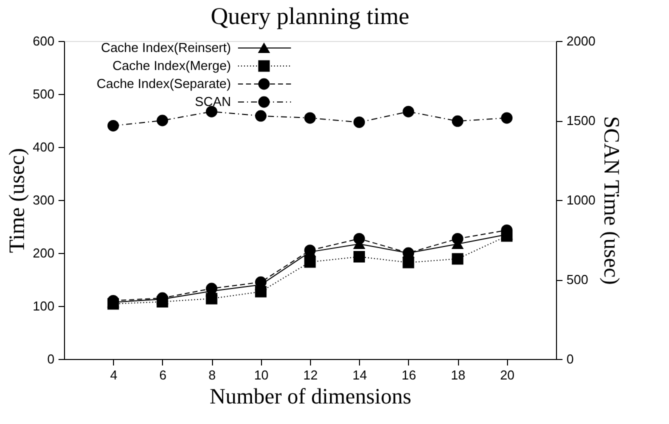 The height and width of the screenshot is (424, 669). What do you see at coordinates (171, 65) in the screenshot?
I see `legend-label: Cache Index(Merge)` at bounding box center [171, 65].